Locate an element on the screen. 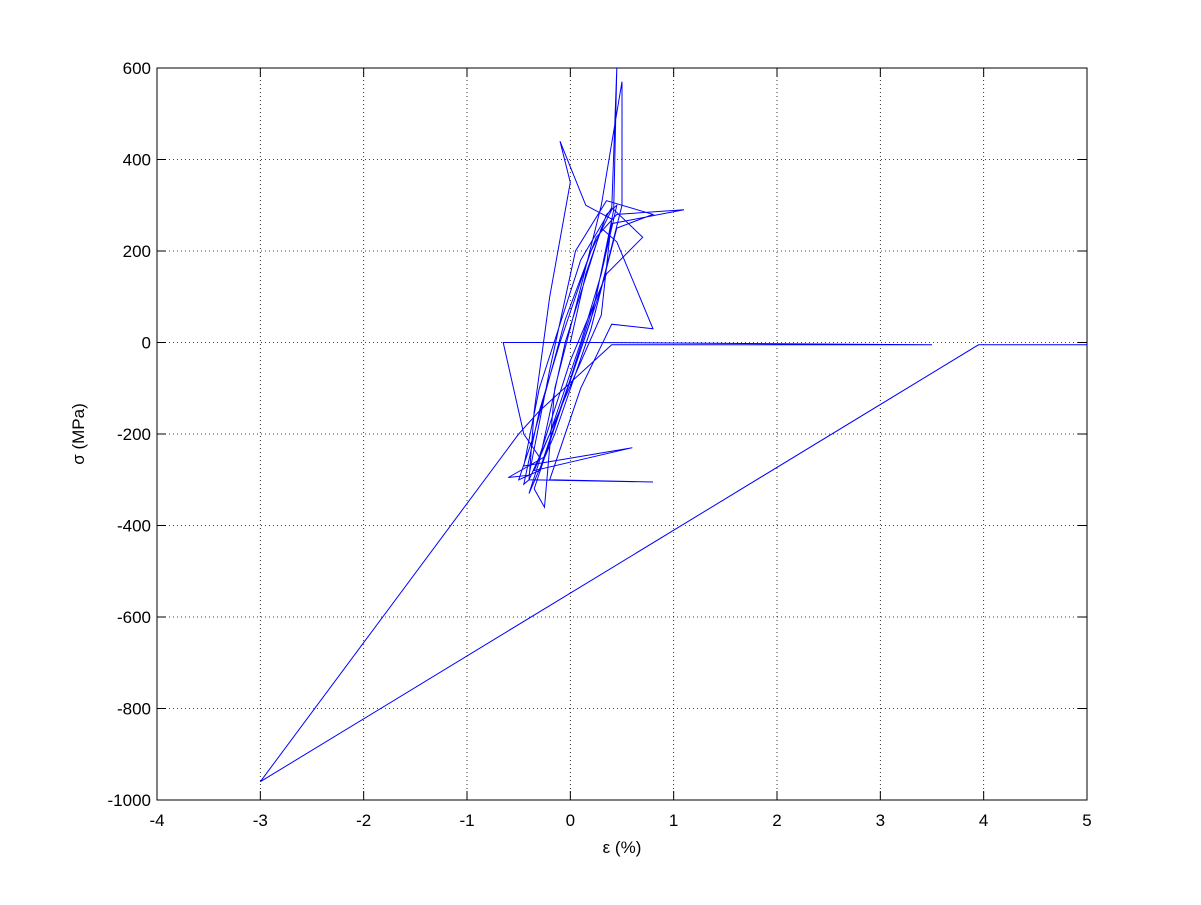  y-tick-label: -1000 is located at coordinates (129, 800).